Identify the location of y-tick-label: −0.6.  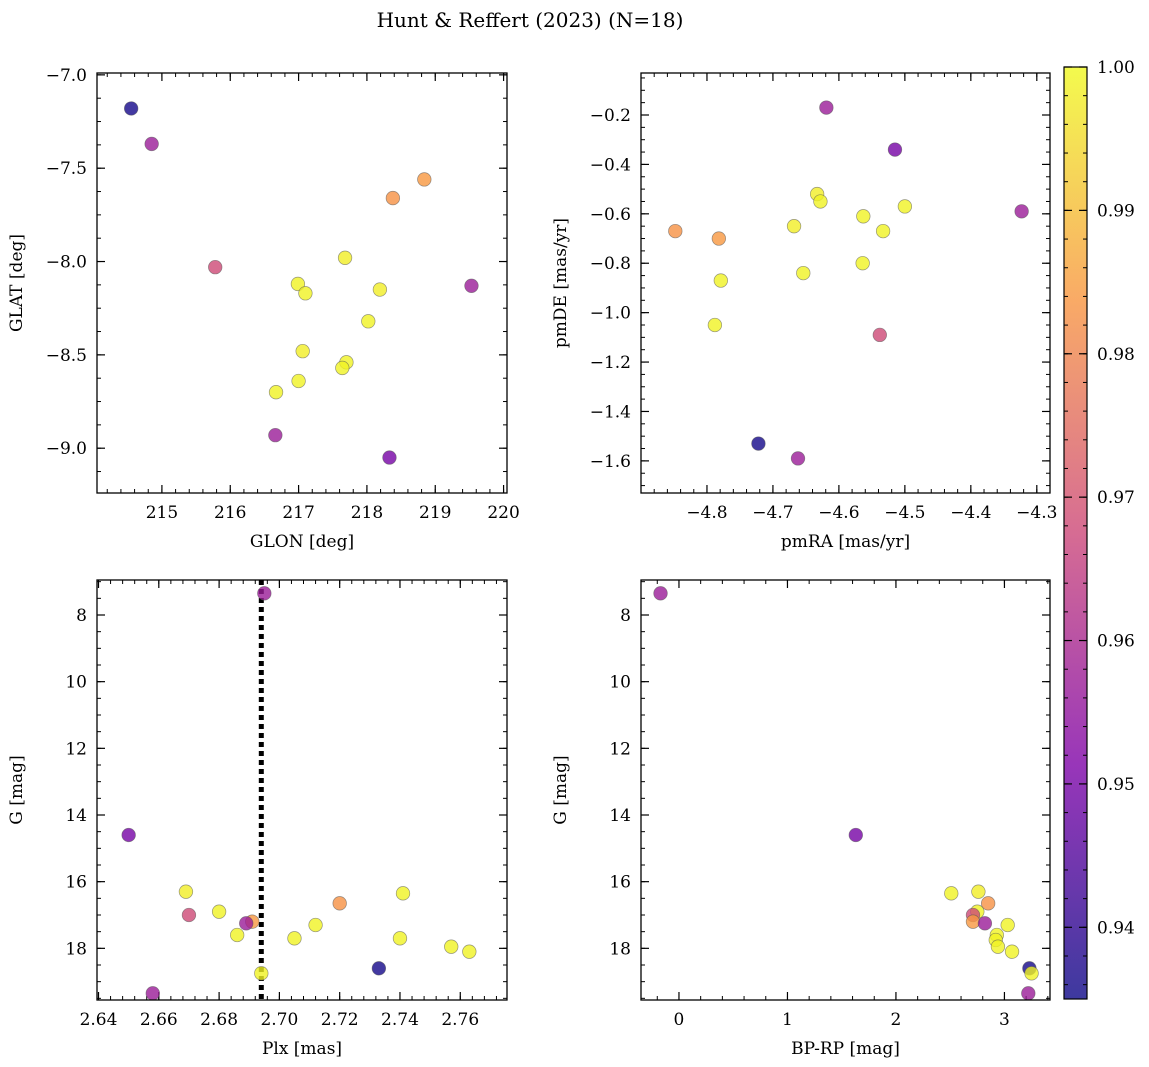
(610, 215).